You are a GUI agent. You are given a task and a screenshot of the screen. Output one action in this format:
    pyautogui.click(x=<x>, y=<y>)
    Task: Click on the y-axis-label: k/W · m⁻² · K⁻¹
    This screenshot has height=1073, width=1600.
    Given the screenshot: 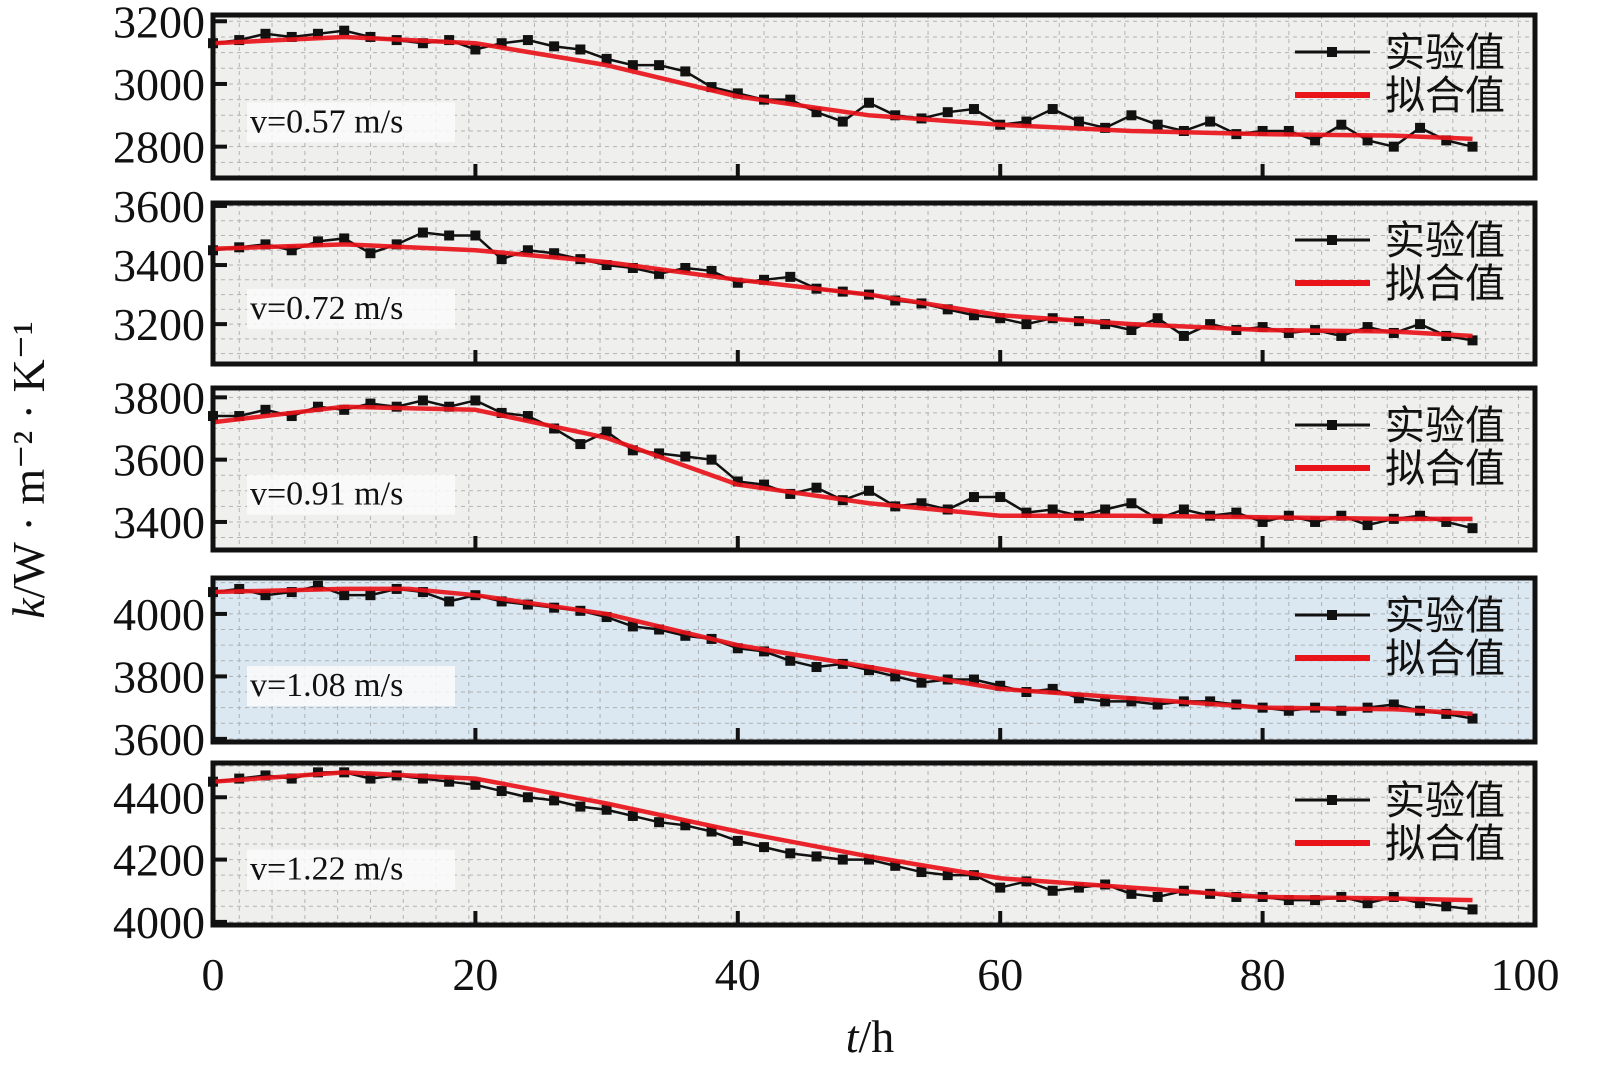 What is the action you would take?
    pyautogui.click(x=28, y=470)
    